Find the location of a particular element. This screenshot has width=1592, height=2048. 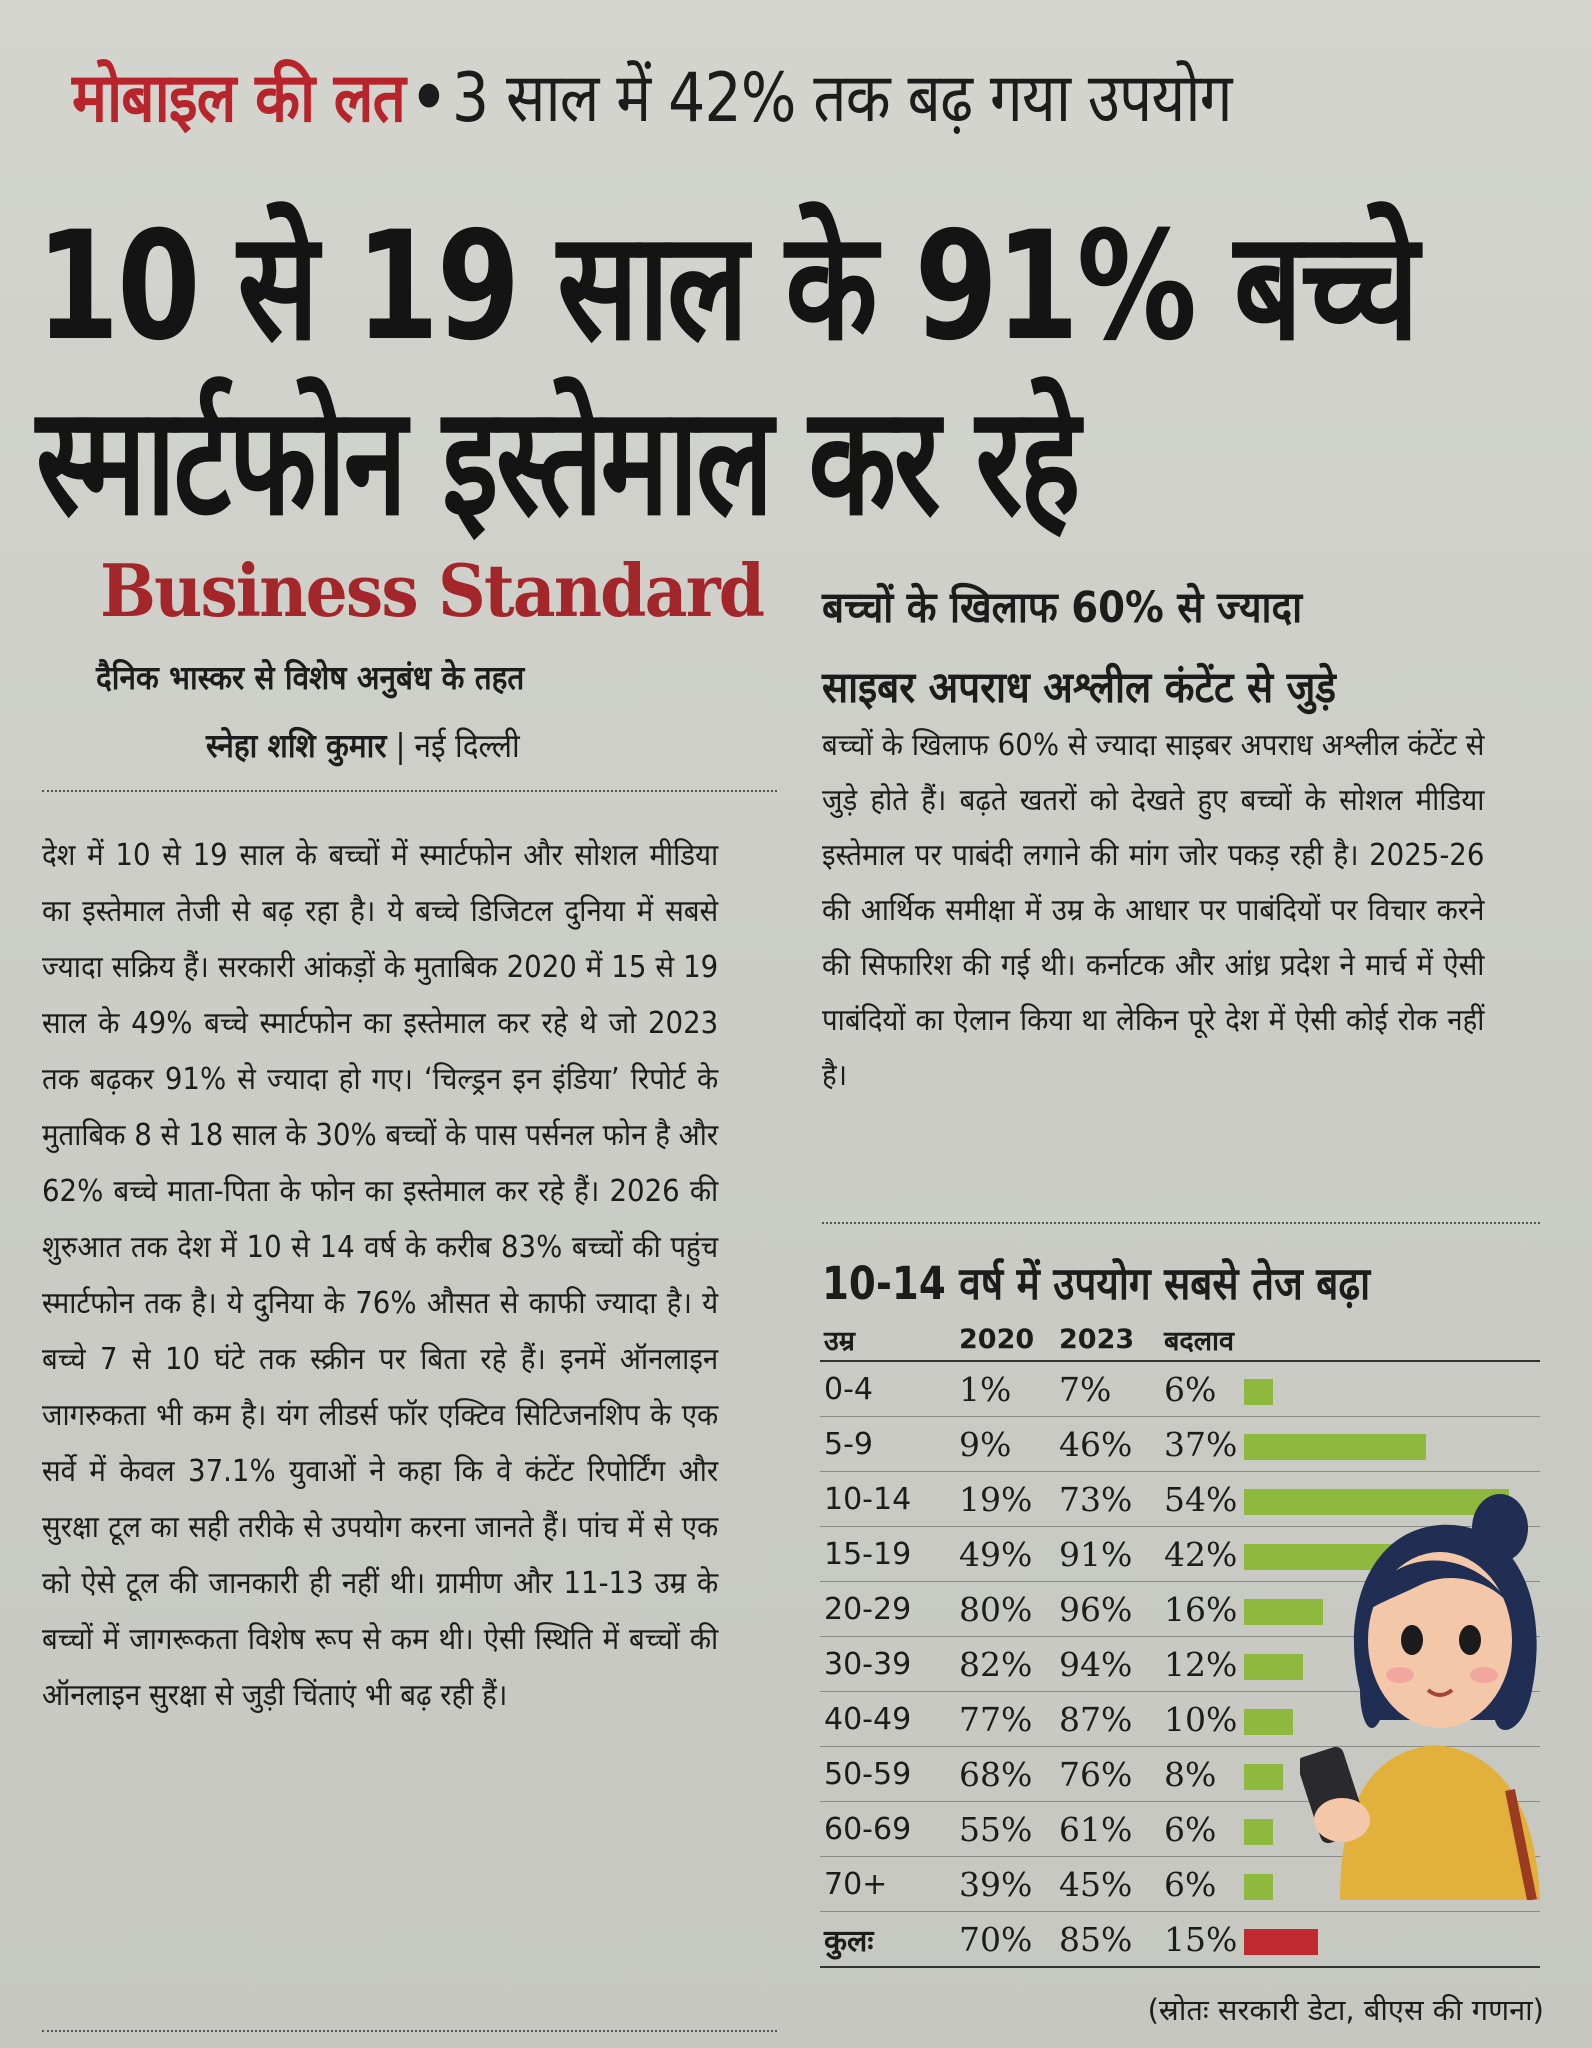

change-cell: 54% is located at coordinates (1200, 1499).